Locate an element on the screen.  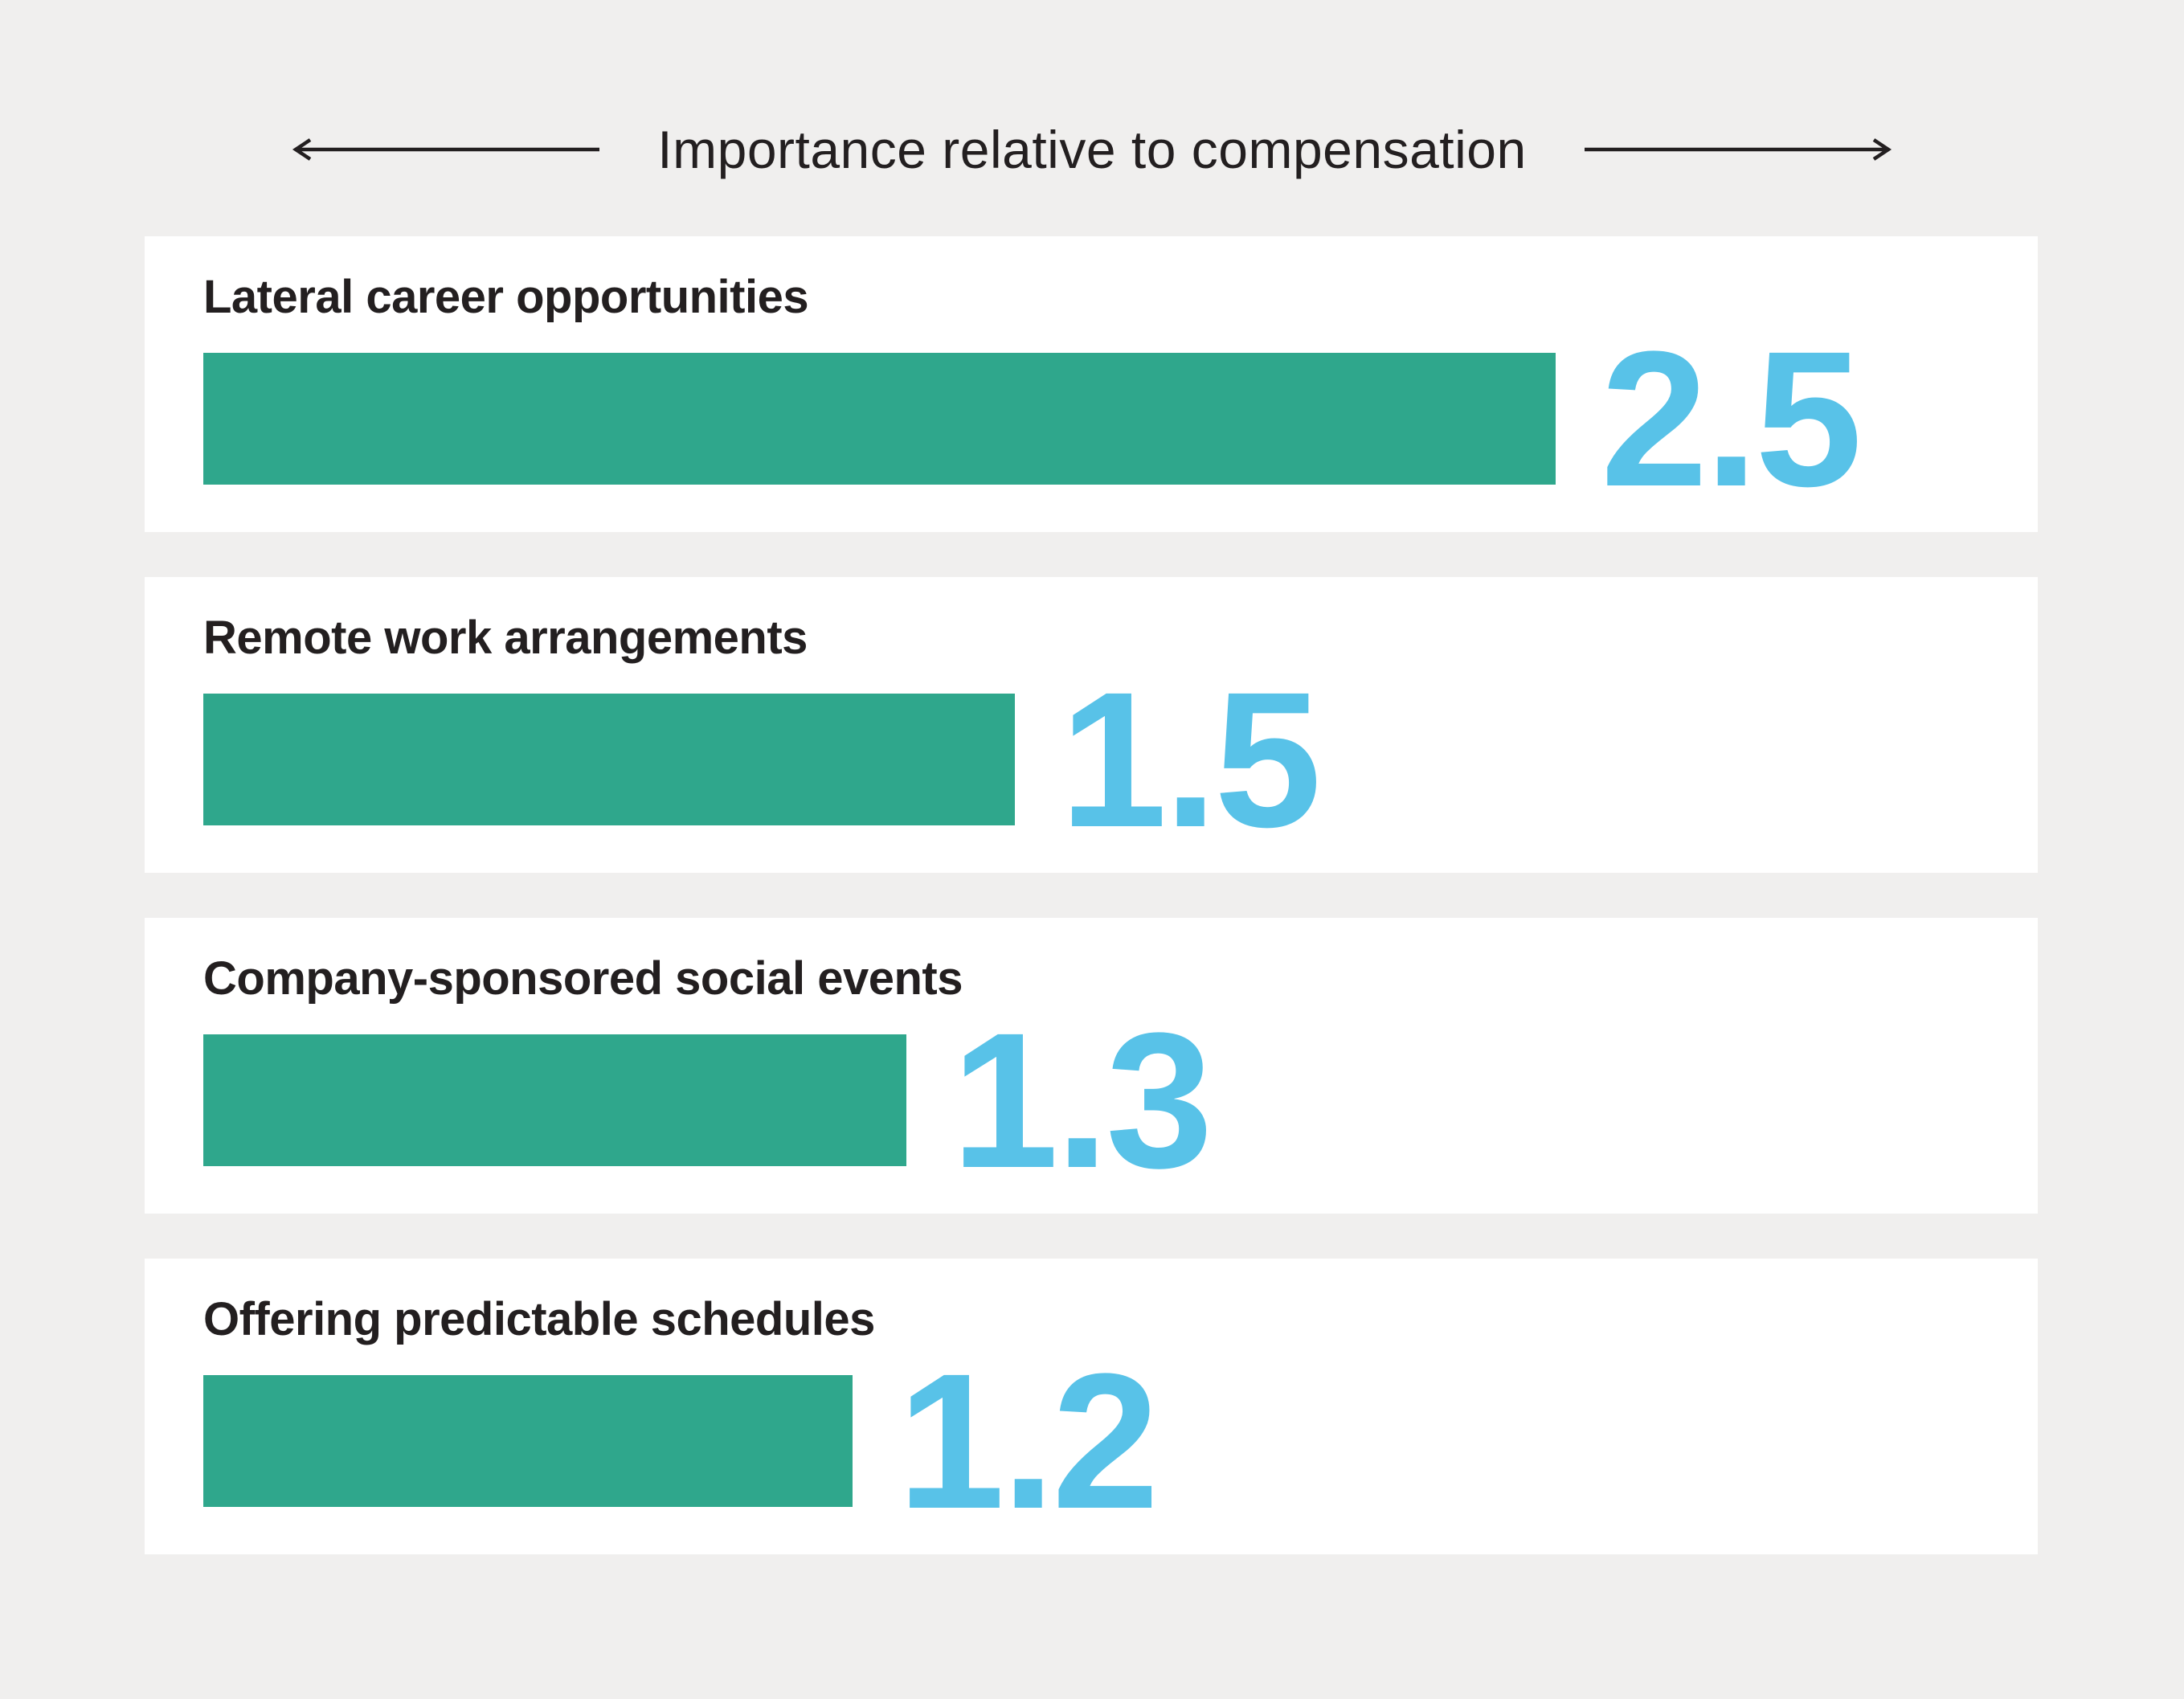
value-label: 1.3 is located at coordinates (1082, 1100).